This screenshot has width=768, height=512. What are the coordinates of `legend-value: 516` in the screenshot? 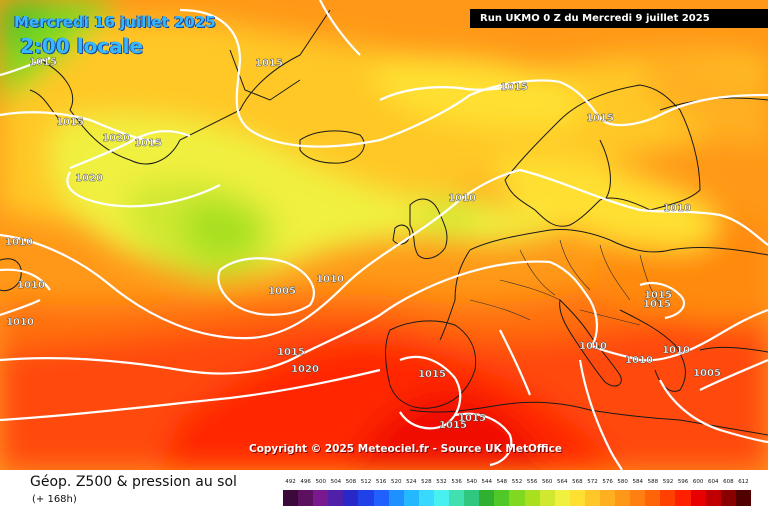 It's located at (381, 482).